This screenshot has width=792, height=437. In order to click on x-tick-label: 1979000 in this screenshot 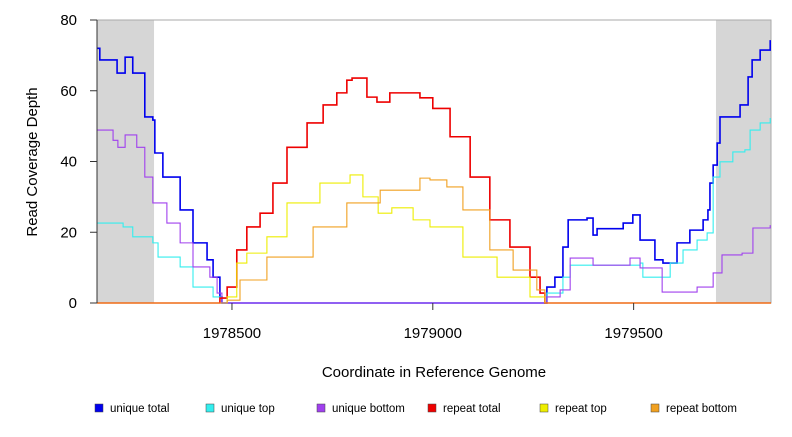, I will do `click(433, 333)`.